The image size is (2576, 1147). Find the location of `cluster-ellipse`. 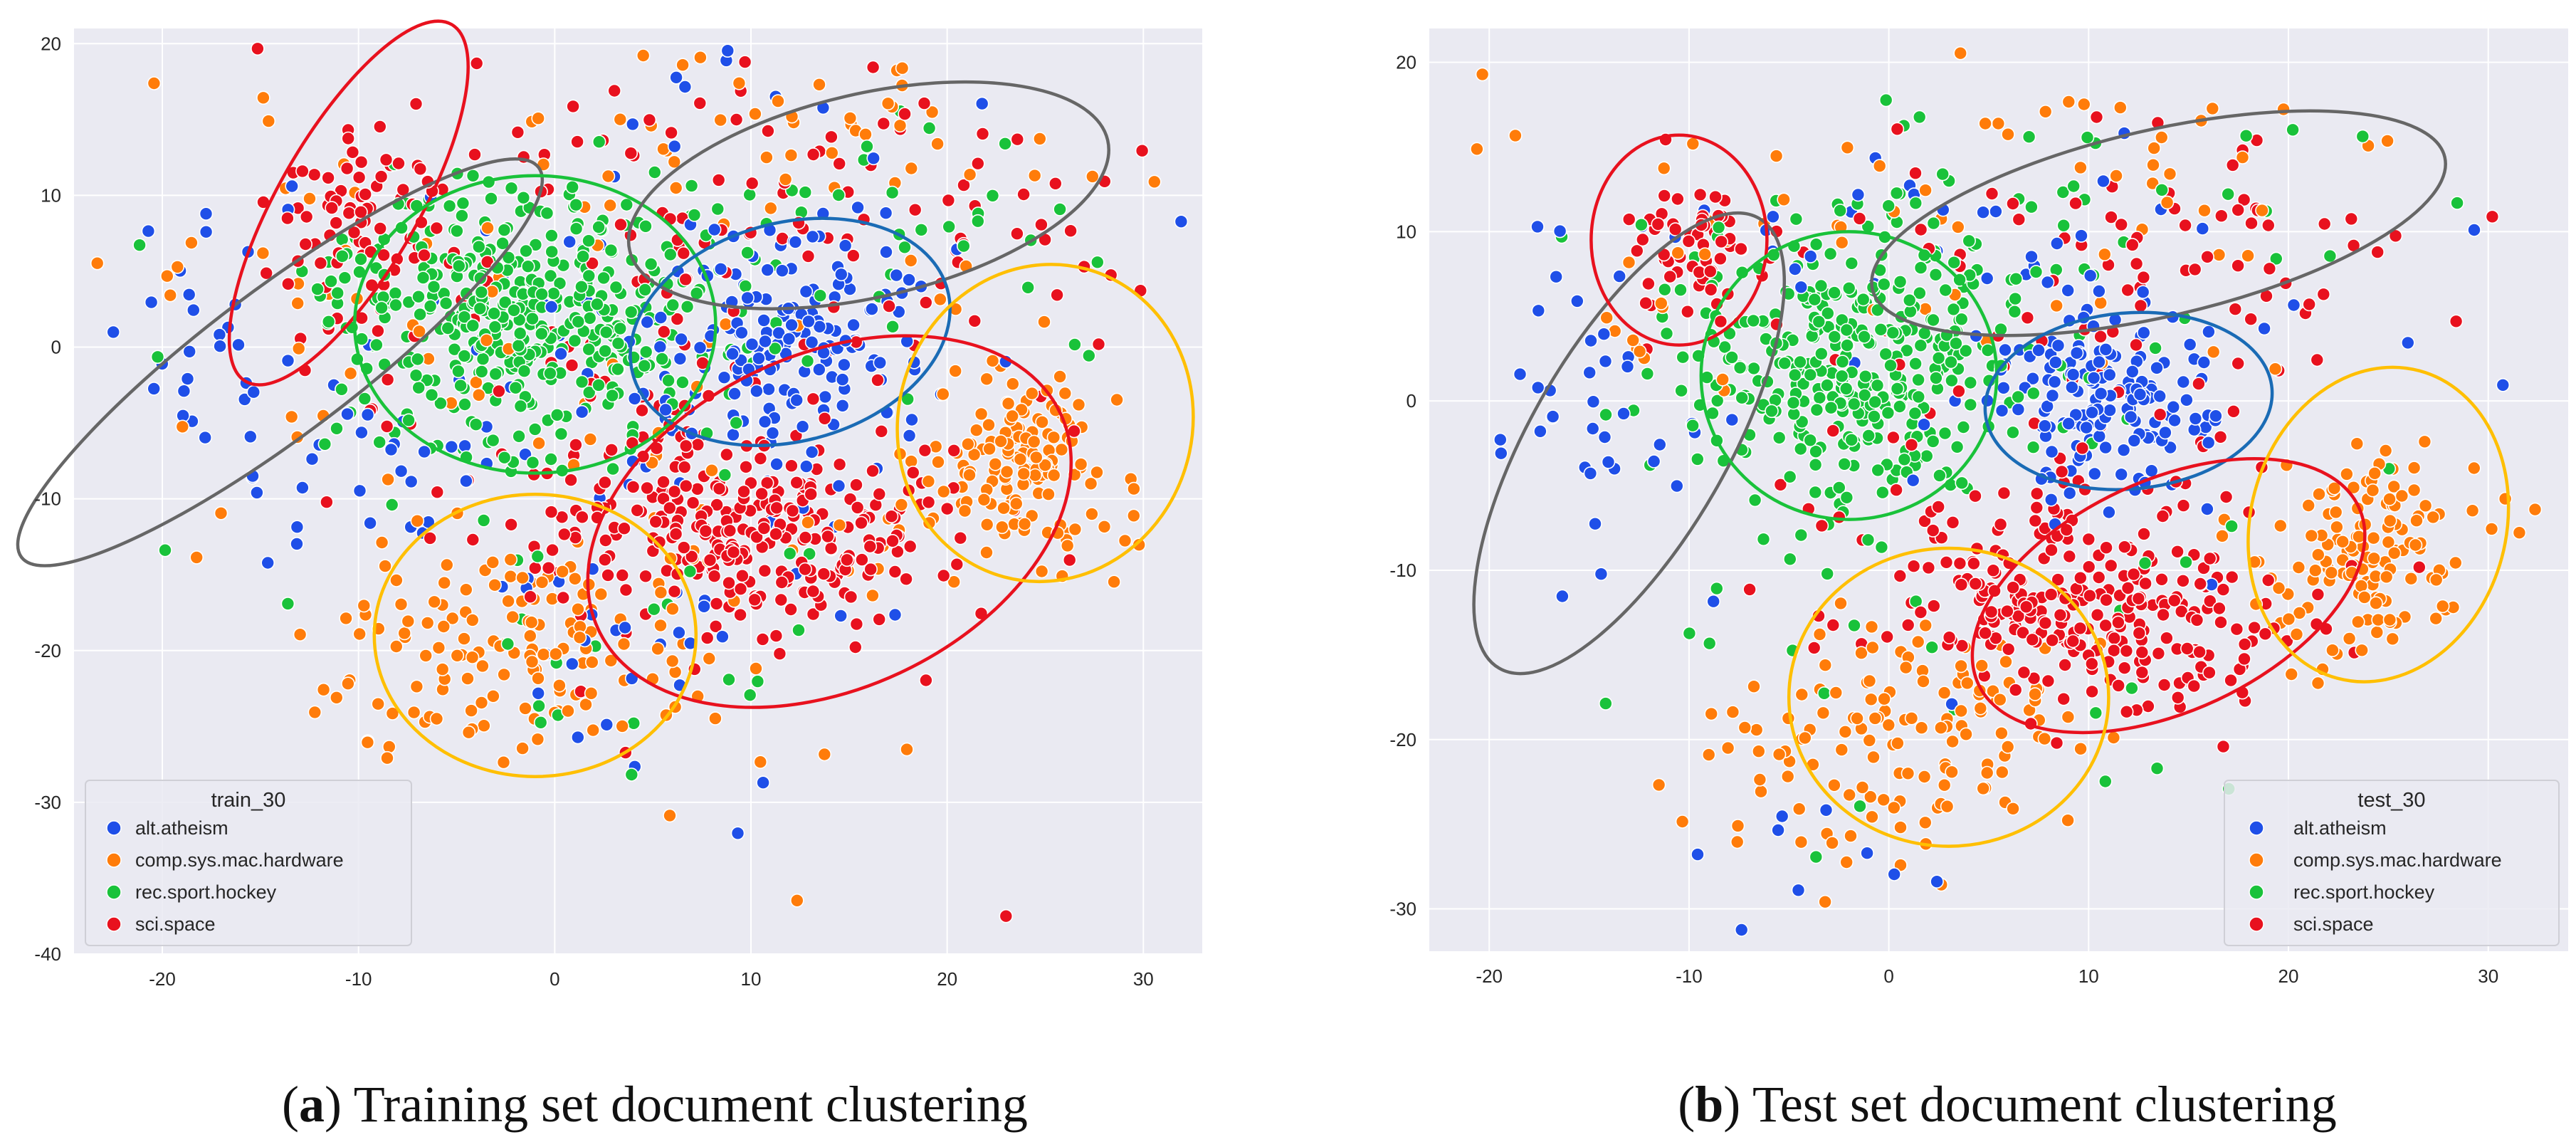

cluster-ellipse is located at coordinates (2378, 524).